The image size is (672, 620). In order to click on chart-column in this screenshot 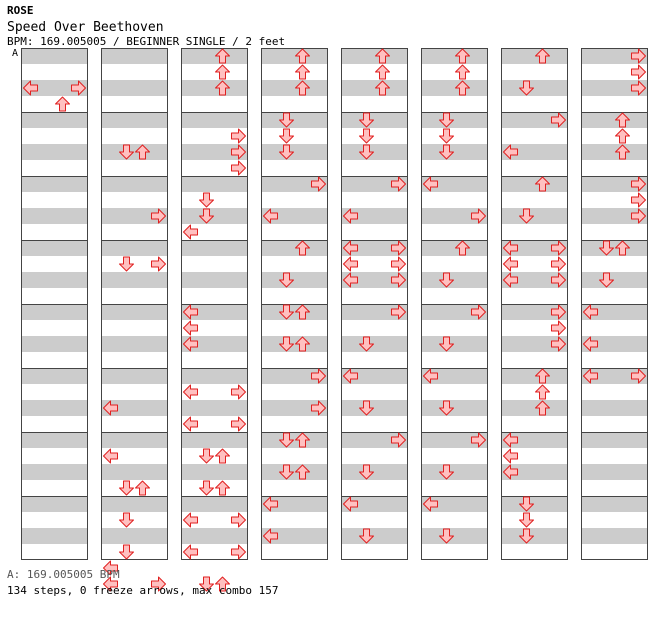, I will do `click(614, 304)`.